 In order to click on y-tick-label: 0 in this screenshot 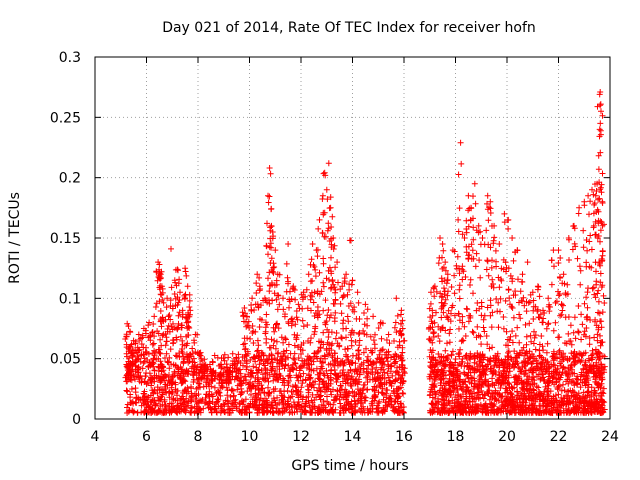, I will do `click(76, 420)`.